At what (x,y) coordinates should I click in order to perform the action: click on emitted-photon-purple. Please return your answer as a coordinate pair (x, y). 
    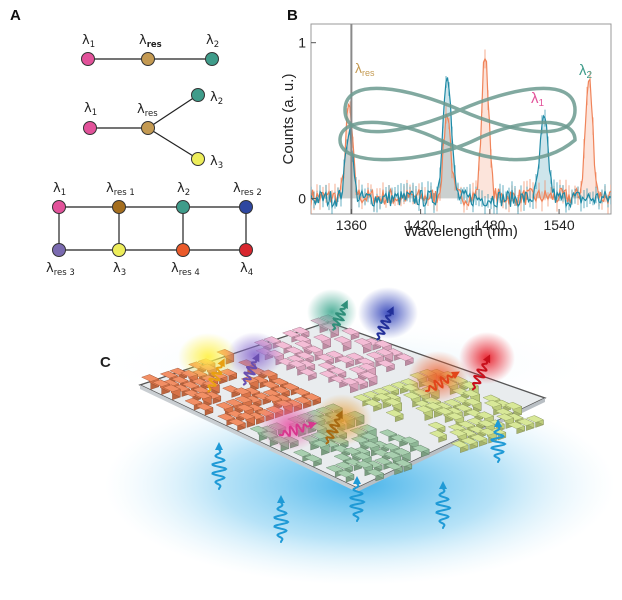
    Looking at the image, I should click on (251, 369).